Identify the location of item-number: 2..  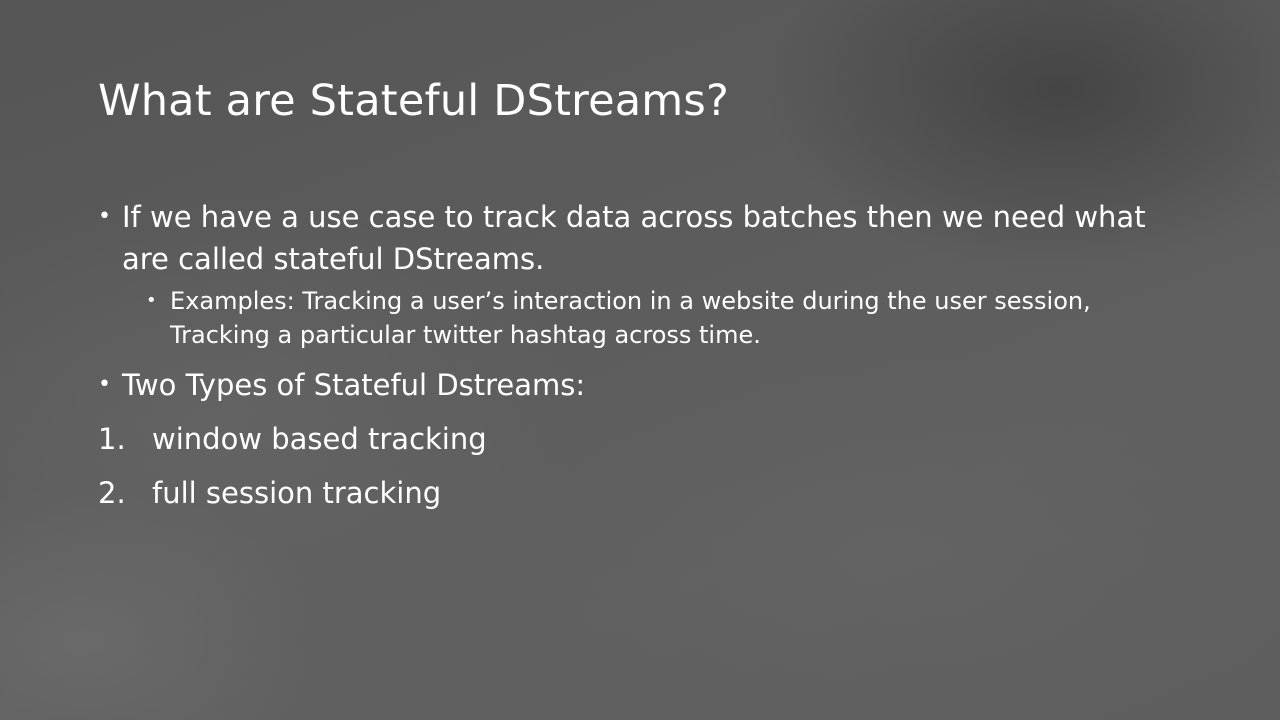
(112, 493).